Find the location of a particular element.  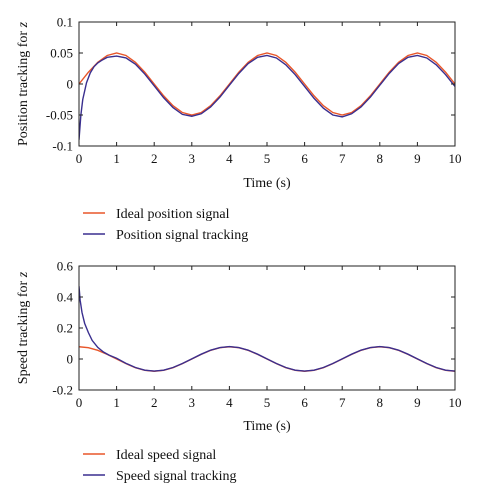

legend-label: Speed signal tracking is located at coordinates (176, 476).